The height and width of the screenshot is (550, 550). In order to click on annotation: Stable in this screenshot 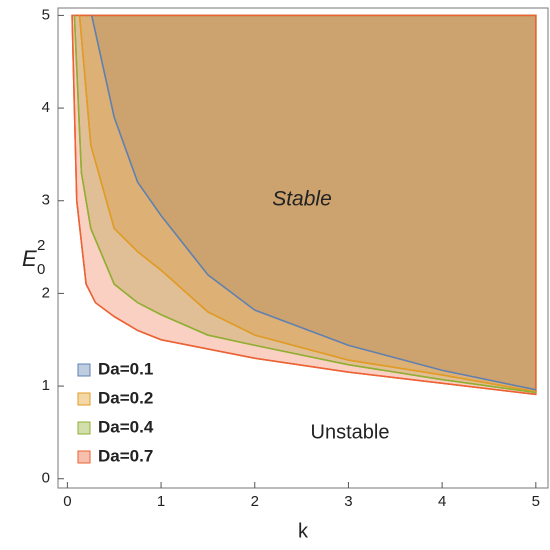, I will do `click(302, 199)`.